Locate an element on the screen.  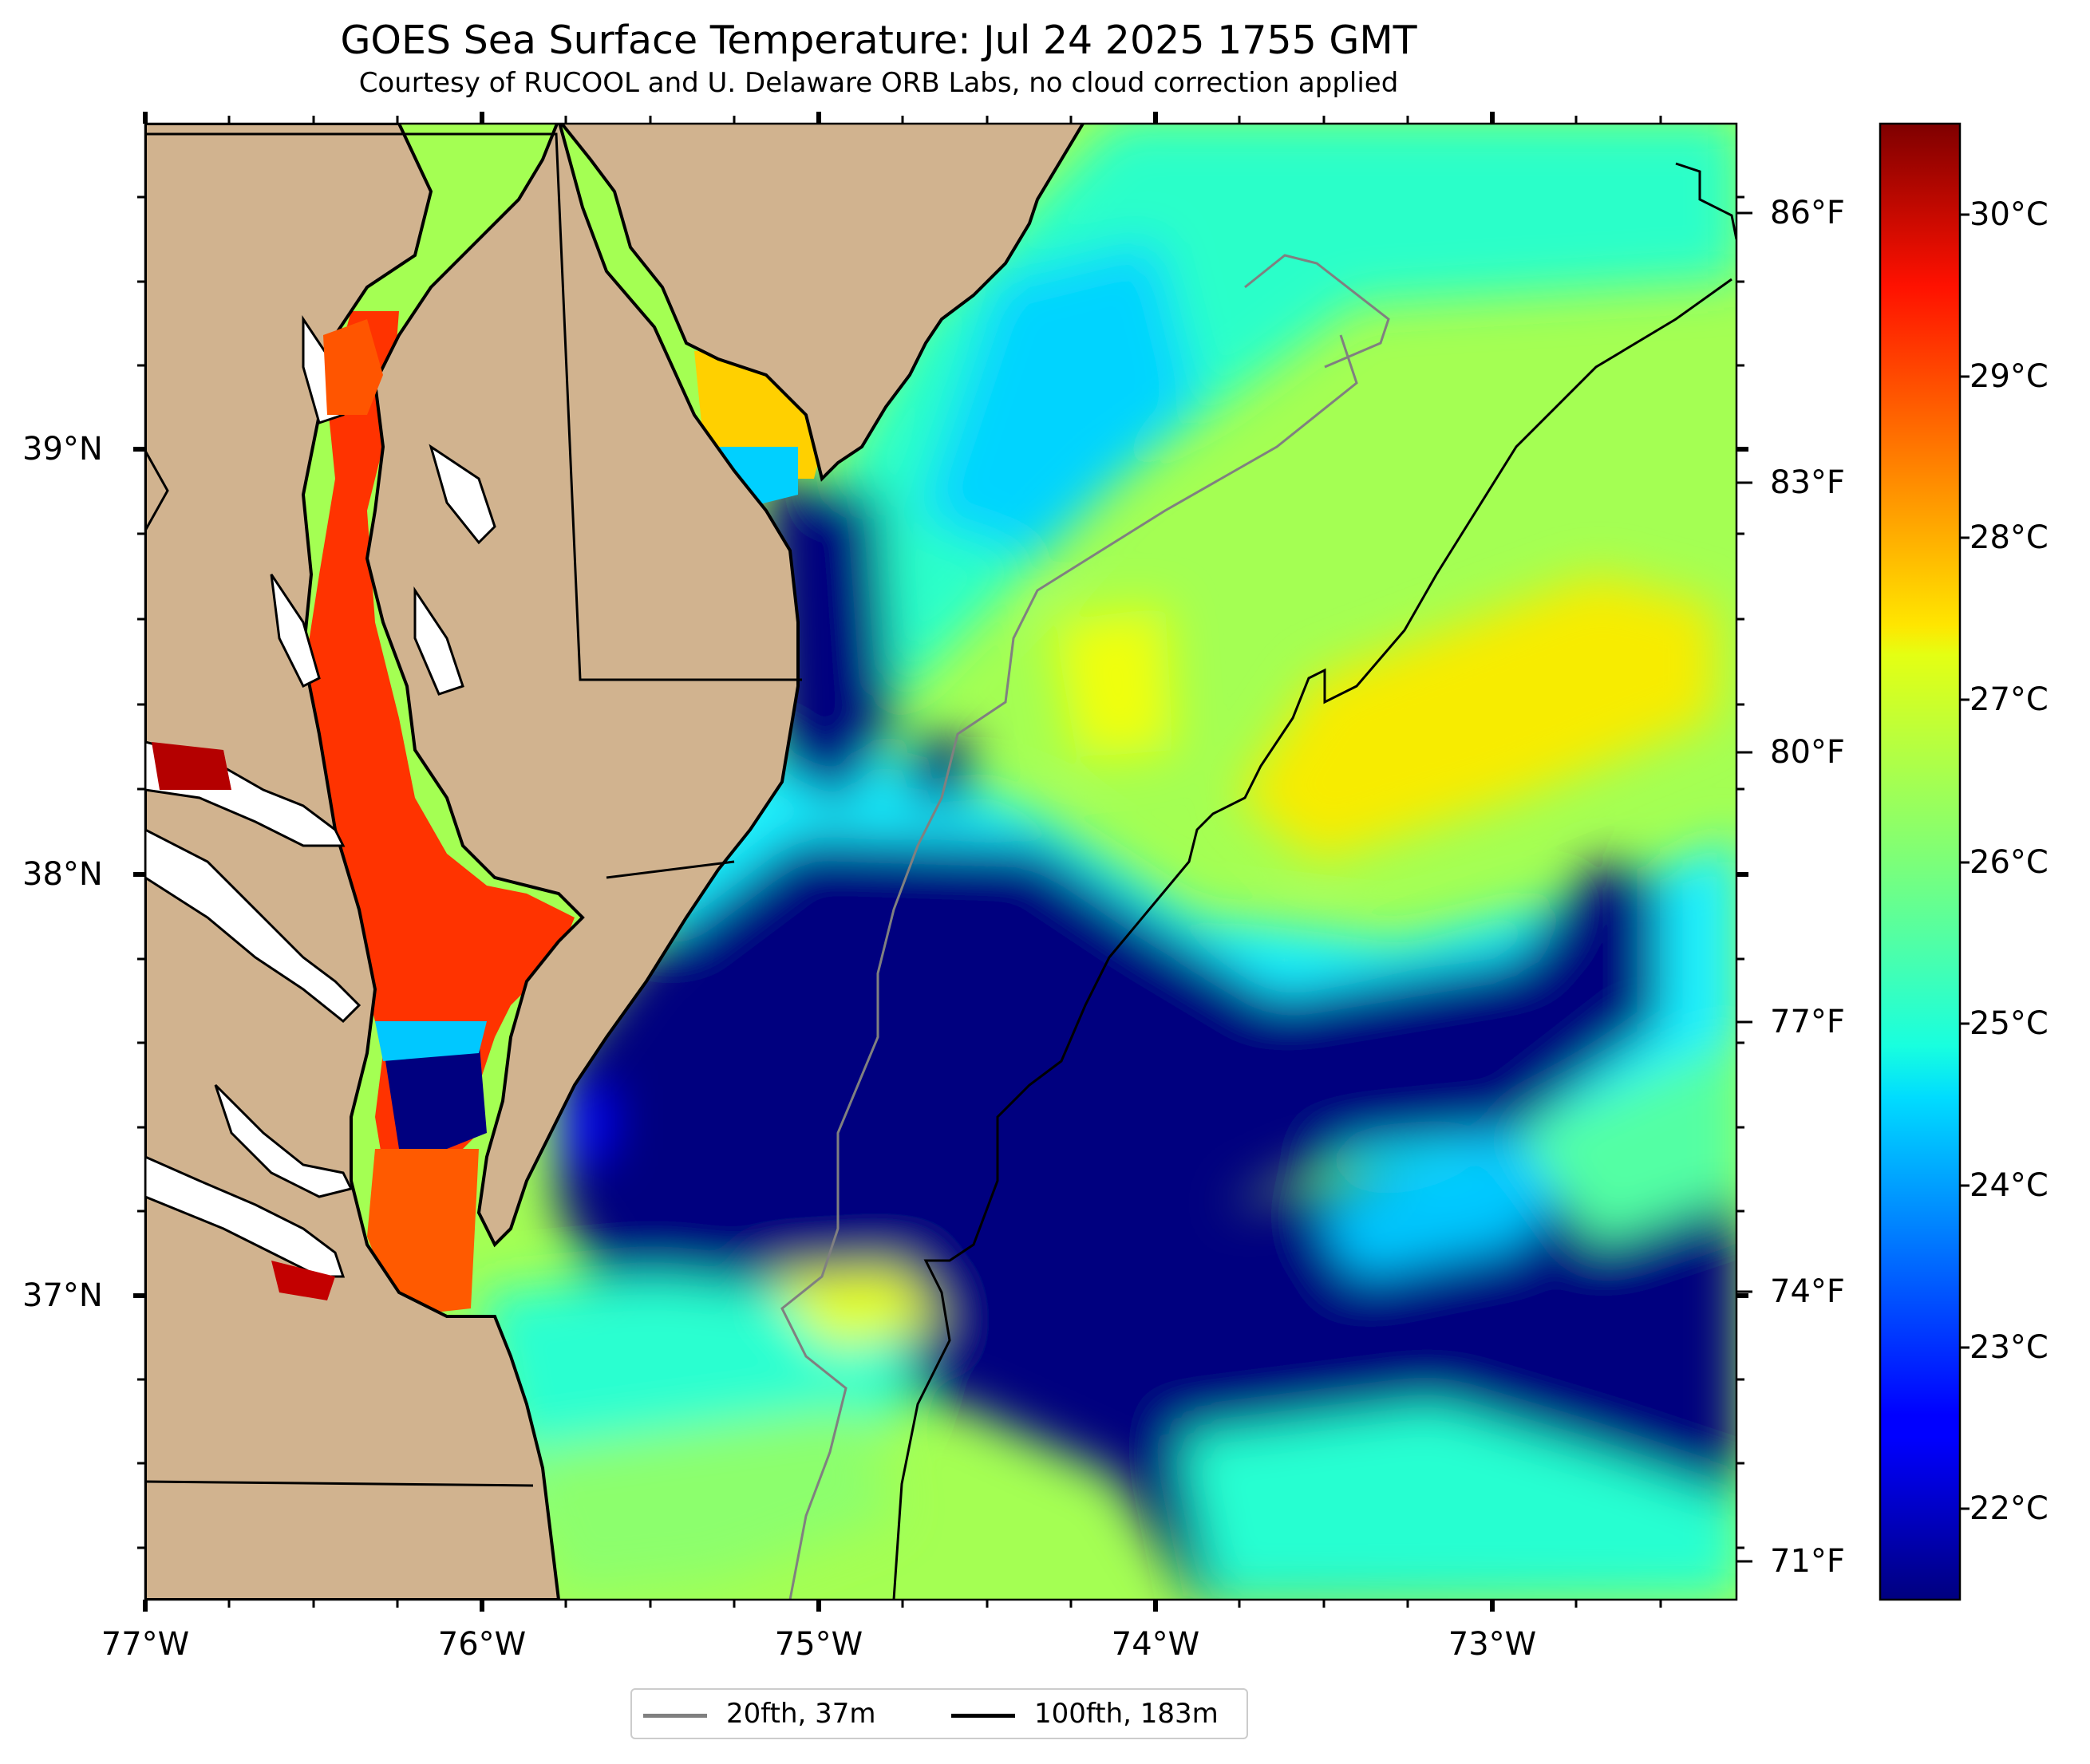
fahrenheit-label: 80°F is located at coordinates (1807, 752).